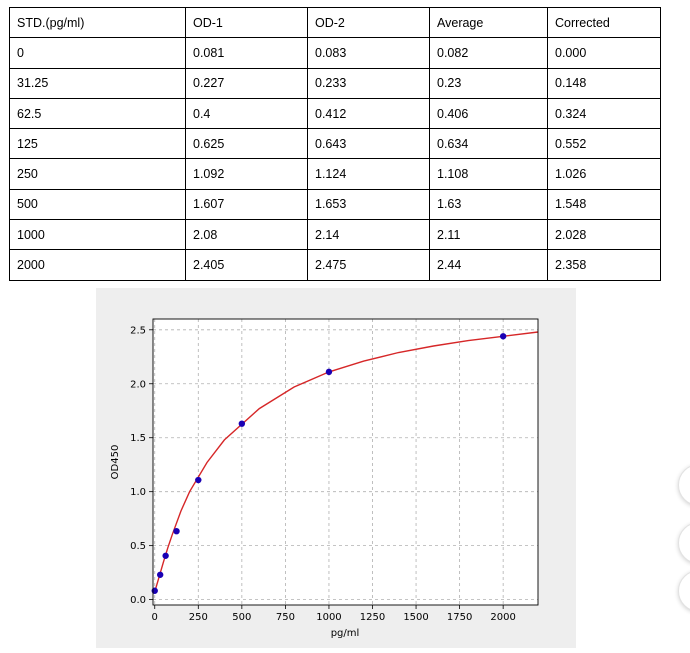 This screenshot has height=653, width=690. What do you see at coordinates (246, 53) in the screenshot?
I see `table-cell: 0.081` at bounding box center [246, 53].